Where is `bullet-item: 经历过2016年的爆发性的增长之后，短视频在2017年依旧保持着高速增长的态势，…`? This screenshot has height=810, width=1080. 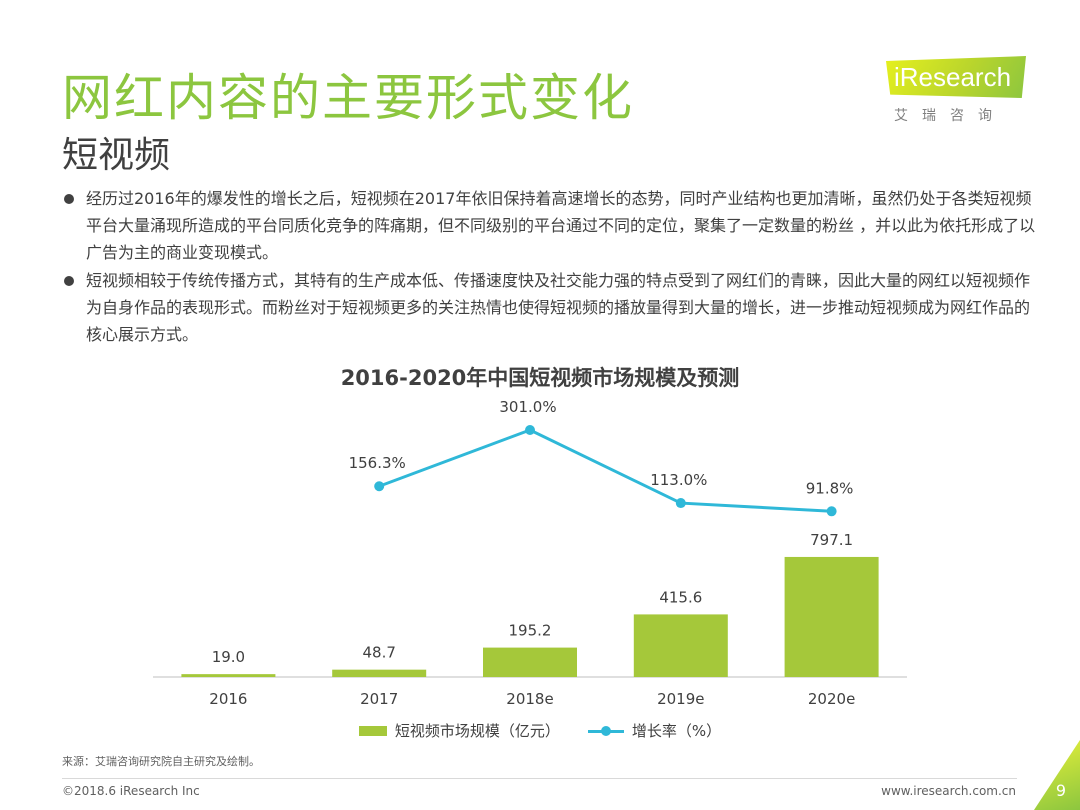 bullet-item: 经历过2016年的爆发性的增长之后，短视频在2017年依旧保持着高速增长的态势，… is located at coordinates (552, 225).